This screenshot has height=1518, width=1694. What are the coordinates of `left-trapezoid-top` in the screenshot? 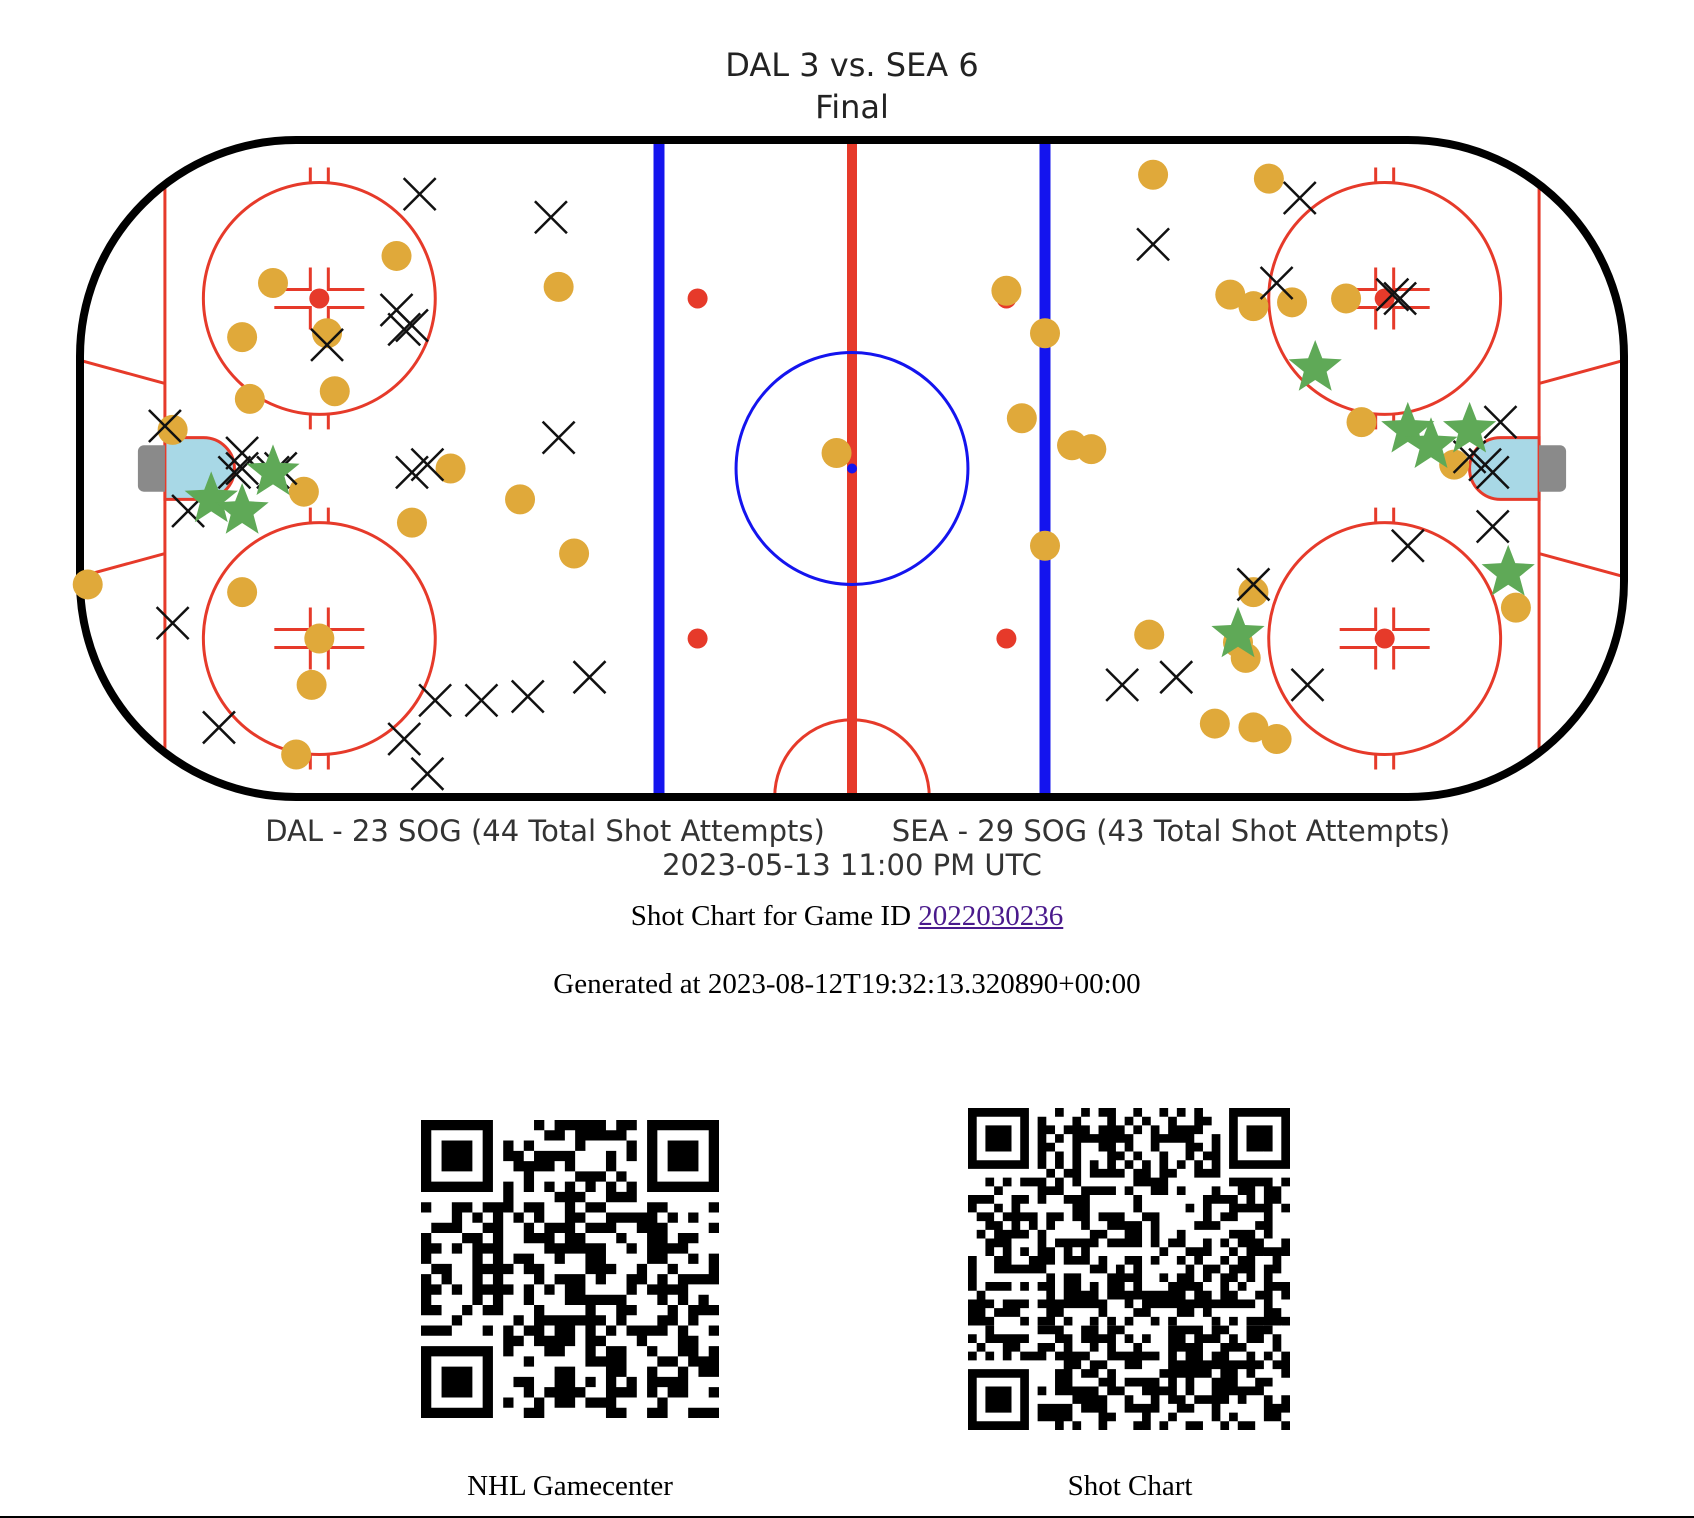 It's located at (123, 371).